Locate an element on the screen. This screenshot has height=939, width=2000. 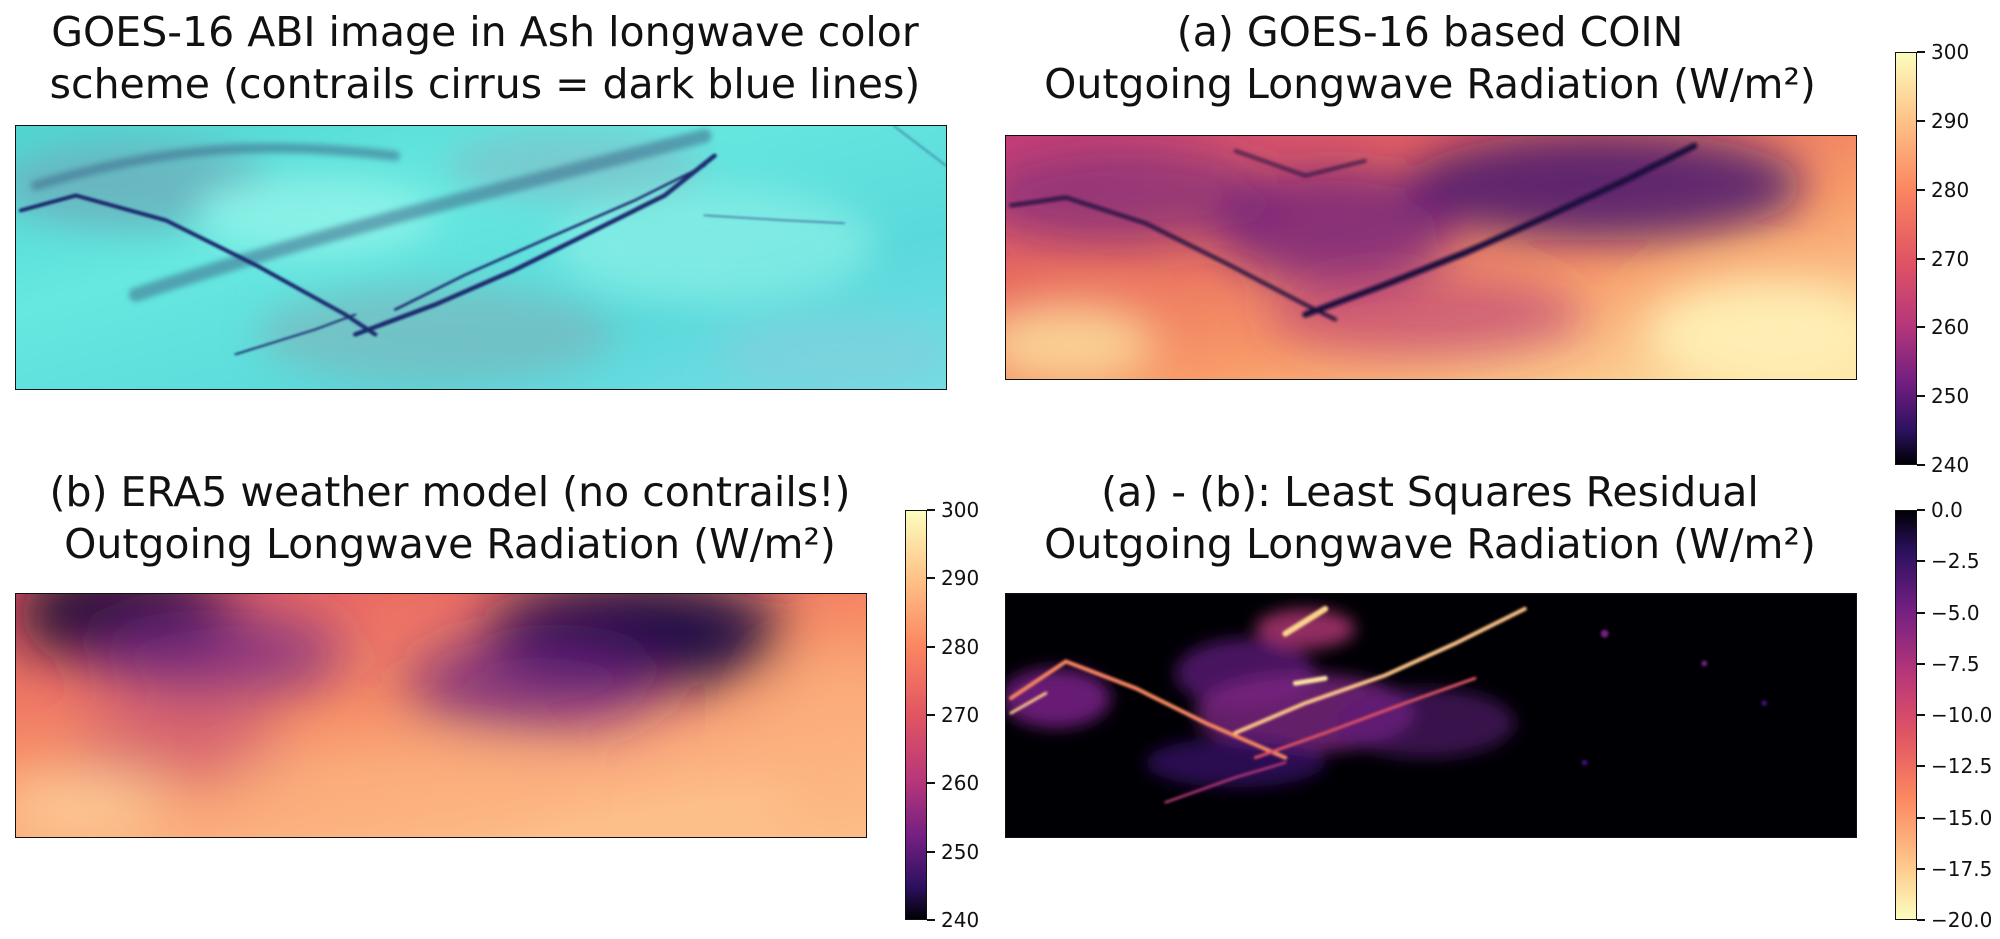
era5-olr-colorbar: 300 290 280 270 260 250 240 is located at coordinates (942, 715).